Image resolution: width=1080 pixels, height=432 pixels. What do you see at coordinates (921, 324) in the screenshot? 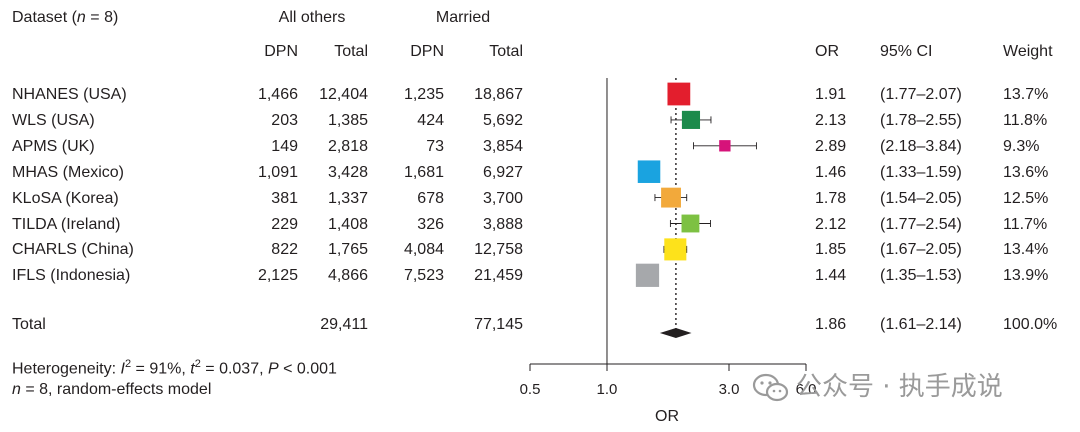
I see `total-ci: (1.61–2.14)` at bounding box center [921, 324].